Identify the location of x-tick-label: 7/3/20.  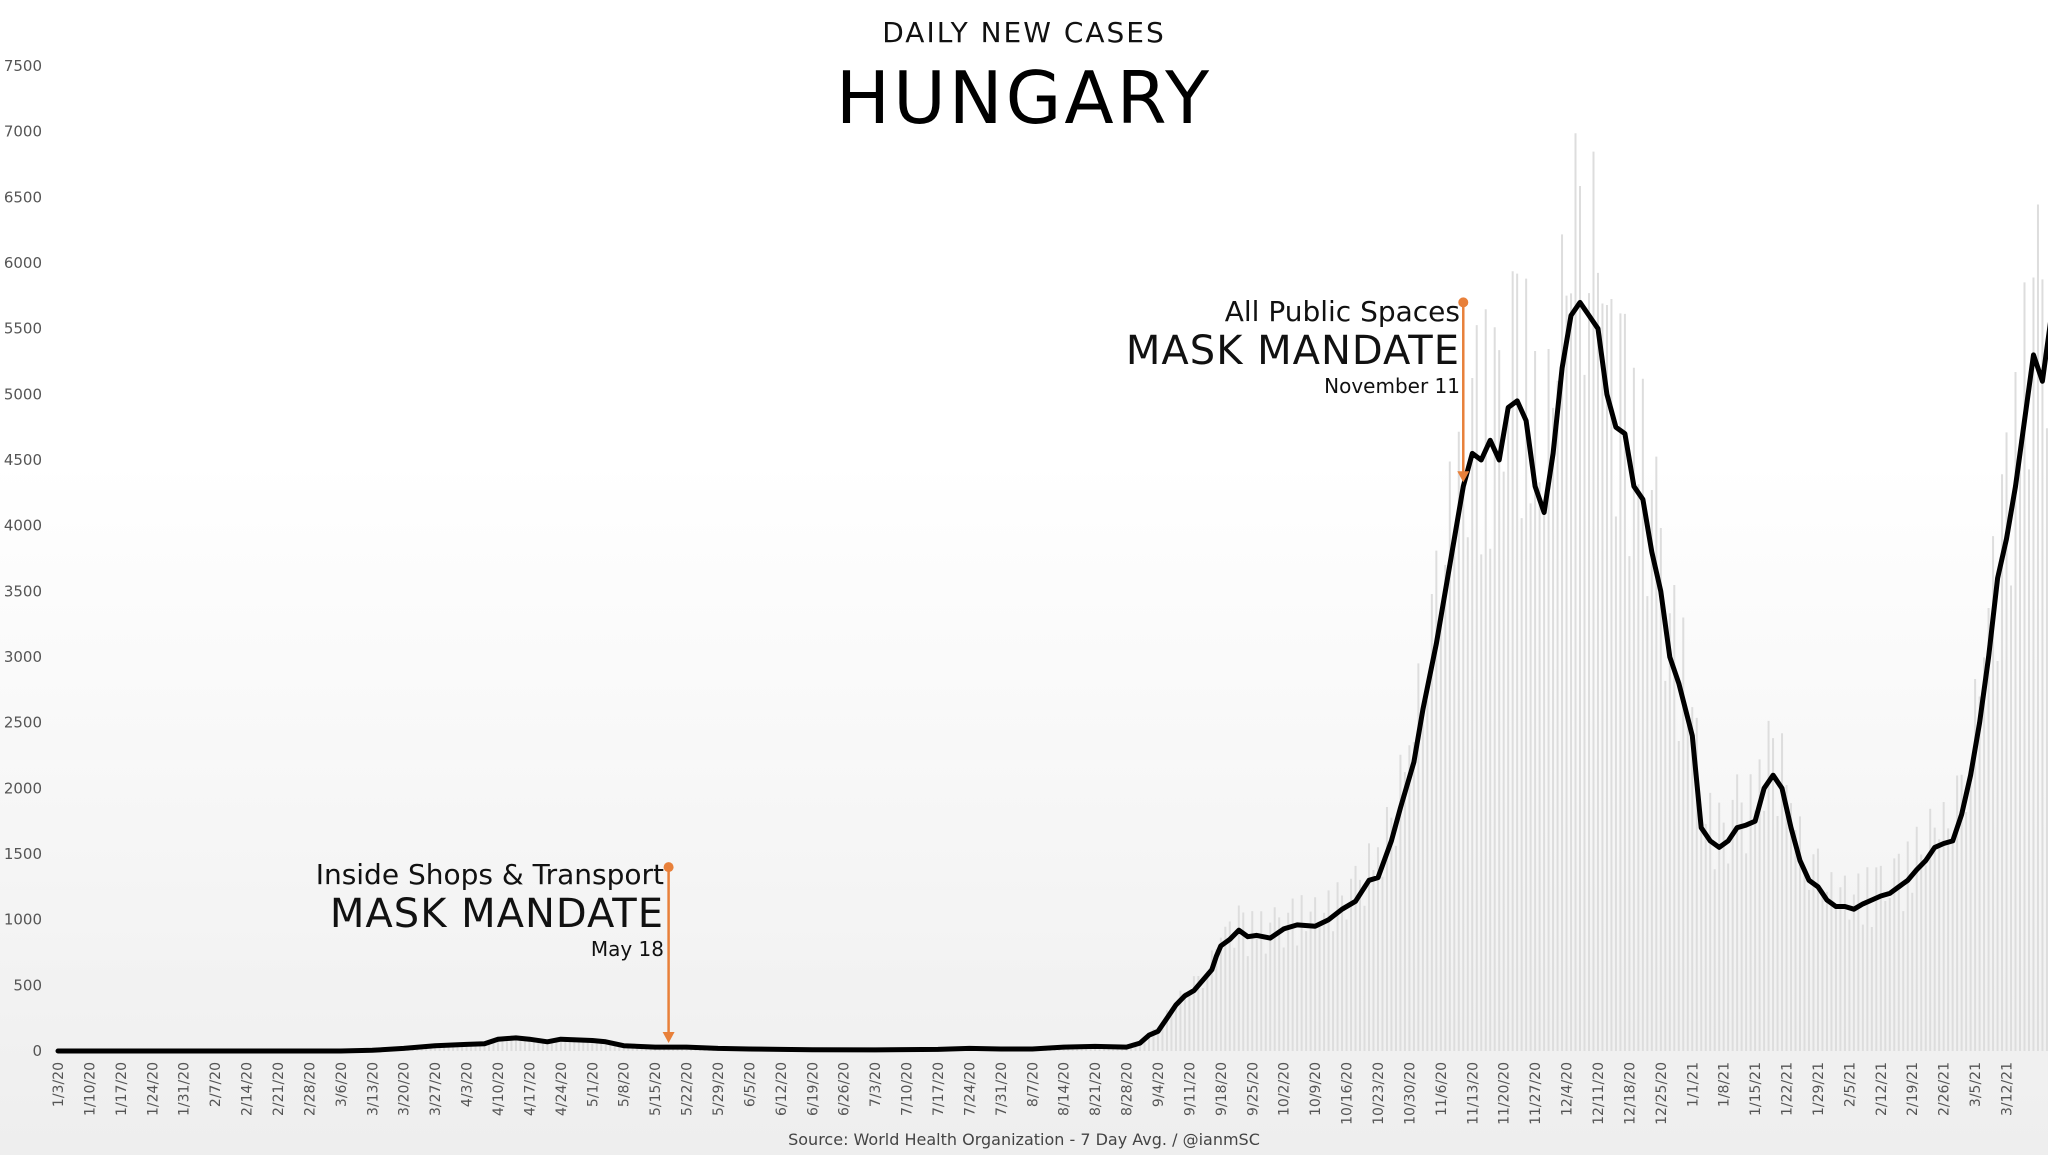
(876, 1084).